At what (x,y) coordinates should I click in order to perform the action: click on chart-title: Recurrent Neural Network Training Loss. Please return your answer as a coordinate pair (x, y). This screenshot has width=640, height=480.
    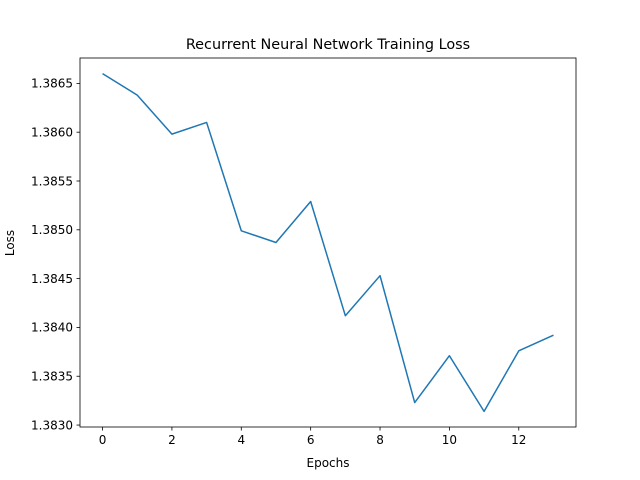
    Looking at the image, I should click on (328, 45).